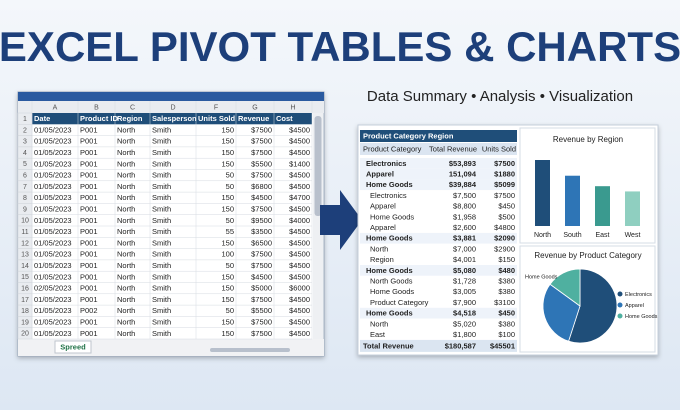 This screenshot has height=415, width=680. What do you see at coordinates (254, 107) in the screenshot?
I see `column-letter: G` at bounding box center [254, 107].